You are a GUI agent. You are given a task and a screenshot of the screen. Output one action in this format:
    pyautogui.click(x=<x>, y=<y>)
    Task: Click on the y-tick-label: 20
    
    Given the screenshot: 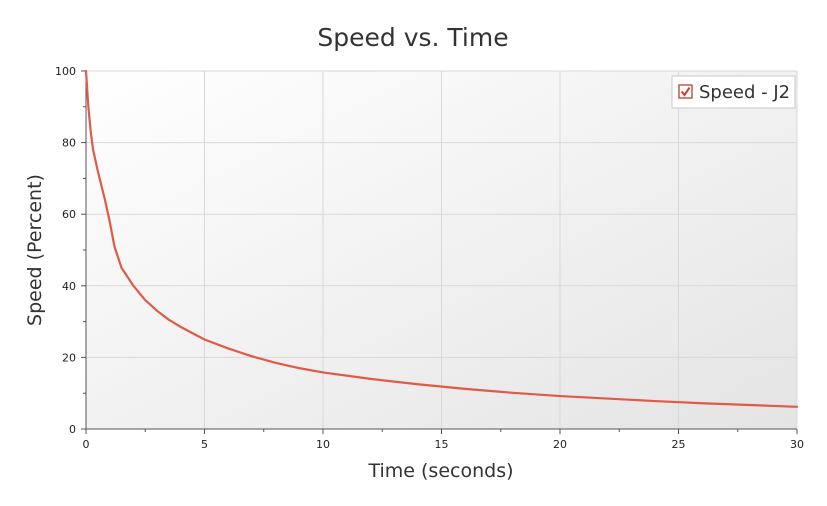 What is the action you would take?
    pyautogui.click(x=69, y=357)
    